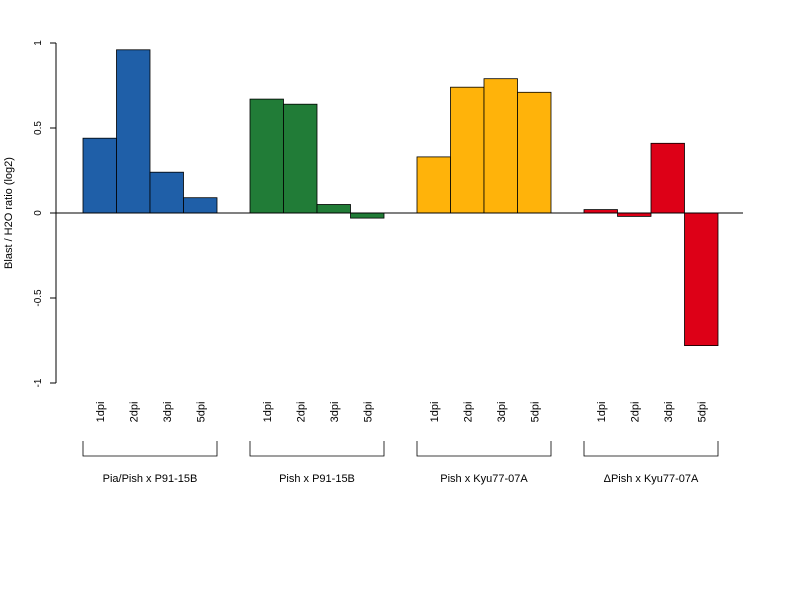 This screenshot has height=600, width=800. What do you see at coordinates (38, 43) in the screenshot?
I see `y-tick-label: 1` at bounding box center [38, 43].